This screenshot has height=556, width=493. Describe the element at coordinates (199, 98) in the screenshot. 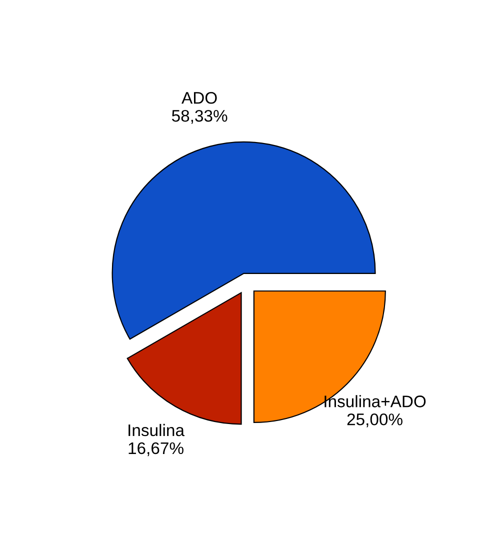

I see `slice-label: ADO` at that location.